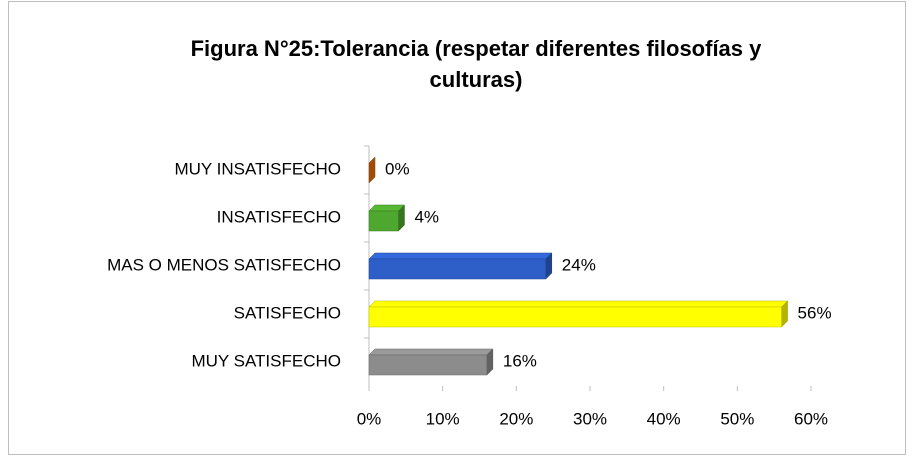 The height and width of the screenshot is (457, 912). What do you see at coordinates (372, 170) in the screenshot?
I see `bar-side` at bounding box center [372, 170].